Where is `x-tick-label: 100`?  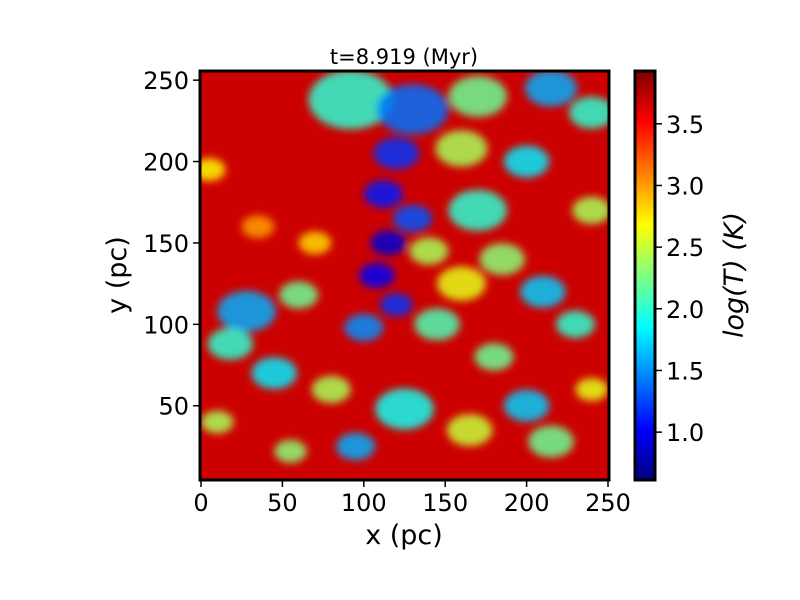 x-tick-label: 100 is located at coordinates (364, 503).